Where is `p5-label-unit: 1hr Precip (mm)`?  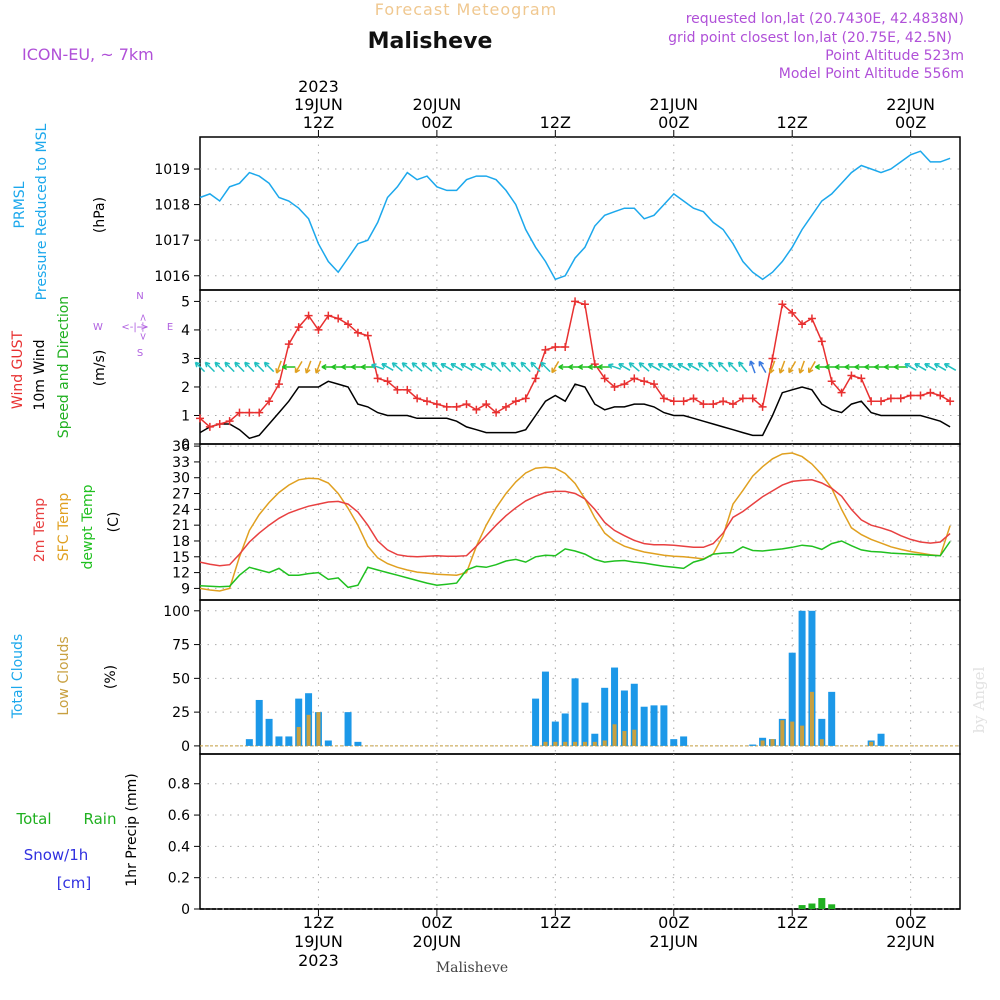 p5-label-unit: 1hr Precip (mm) is located at coordinates (132, 829).